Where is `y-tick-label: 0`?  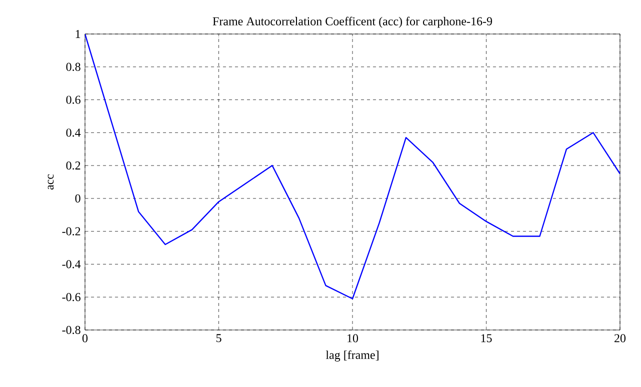
y-tick-label: 0 is located at coordinates (77, 198).